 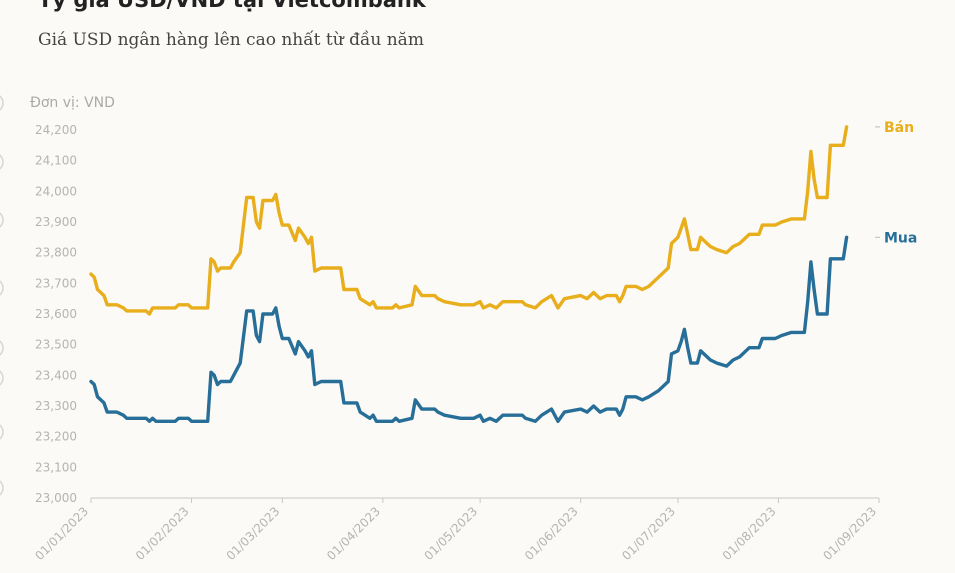 I want to click on y-tick-label: 23,900, so click(x=56, y=222).